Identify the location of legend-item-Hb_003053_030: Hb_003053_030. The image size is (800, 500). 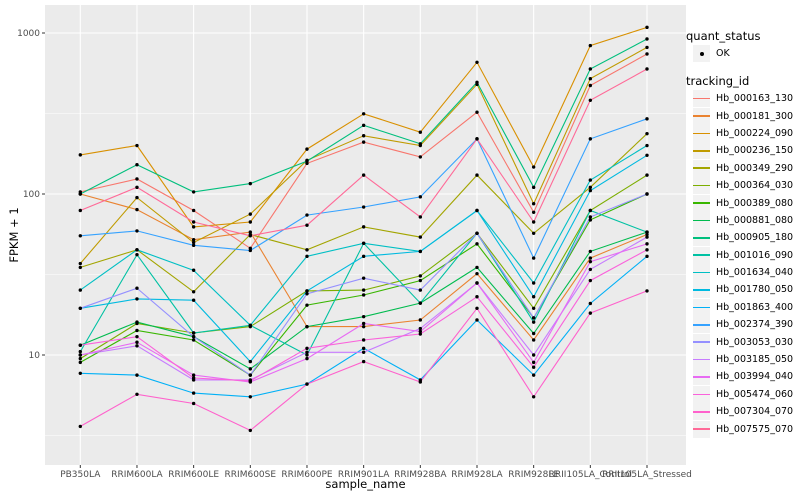
(742, 342).